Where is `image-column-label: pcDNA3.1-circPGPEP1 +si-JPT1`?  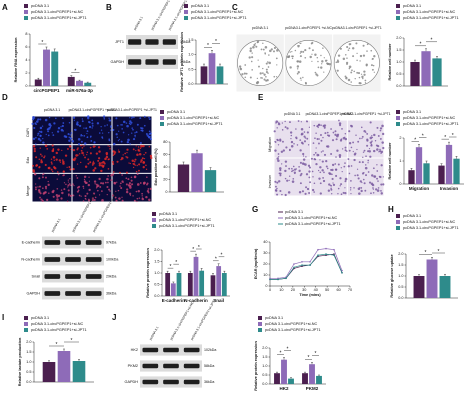
image-column-label: pcDNA3.1-circPGPEP1 +si-JPT1 is located at coordinates (357, 28).